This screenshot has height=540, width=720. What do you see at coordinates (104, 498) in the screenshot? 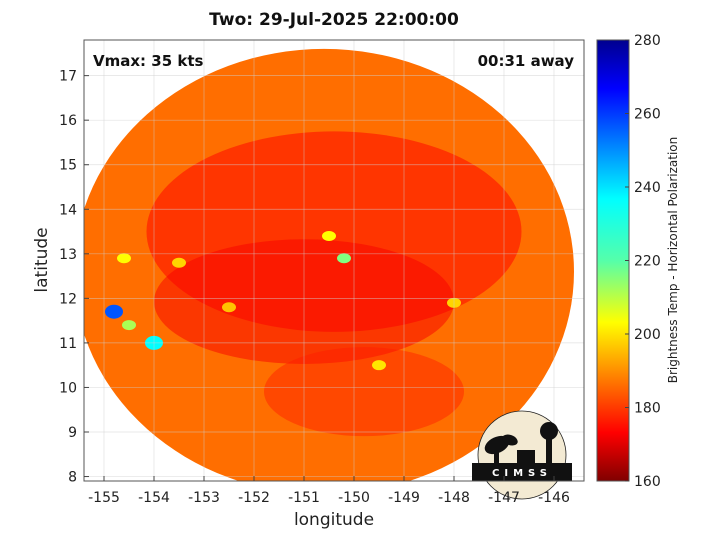
I see `x-tick-label: -155` at bounding box center [104, 498].